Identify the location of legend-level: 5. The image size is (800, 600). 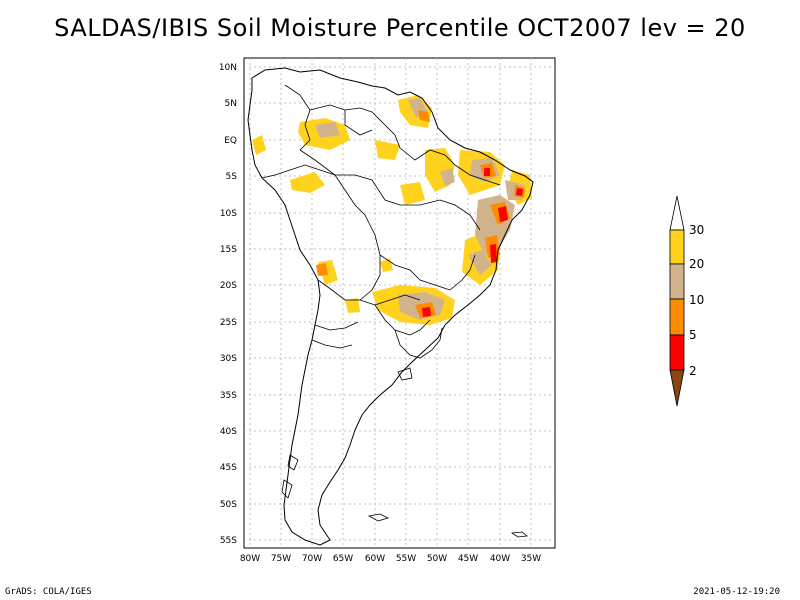
(693, 335).